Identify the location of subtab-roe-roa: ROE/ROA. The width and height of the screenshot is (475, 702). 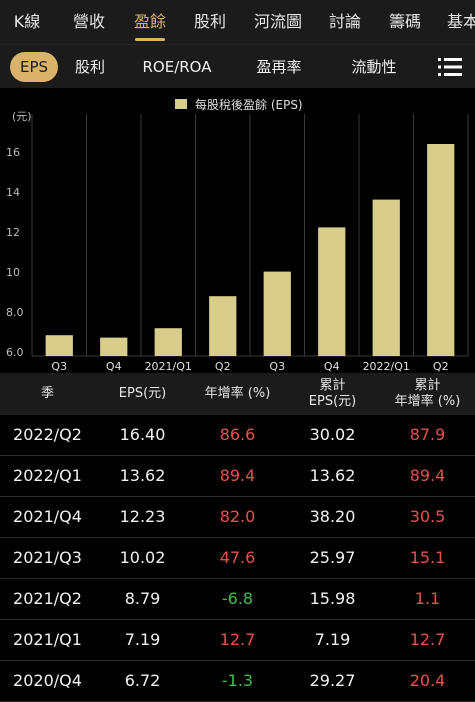
(177, 67).